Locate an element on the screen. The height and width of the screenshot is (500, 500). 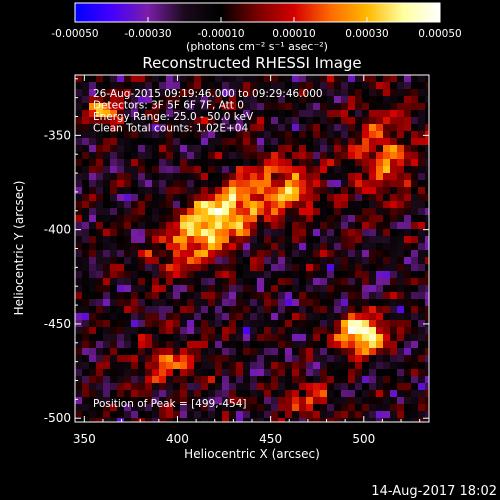
colorbar is located at coordinates (257, 12).